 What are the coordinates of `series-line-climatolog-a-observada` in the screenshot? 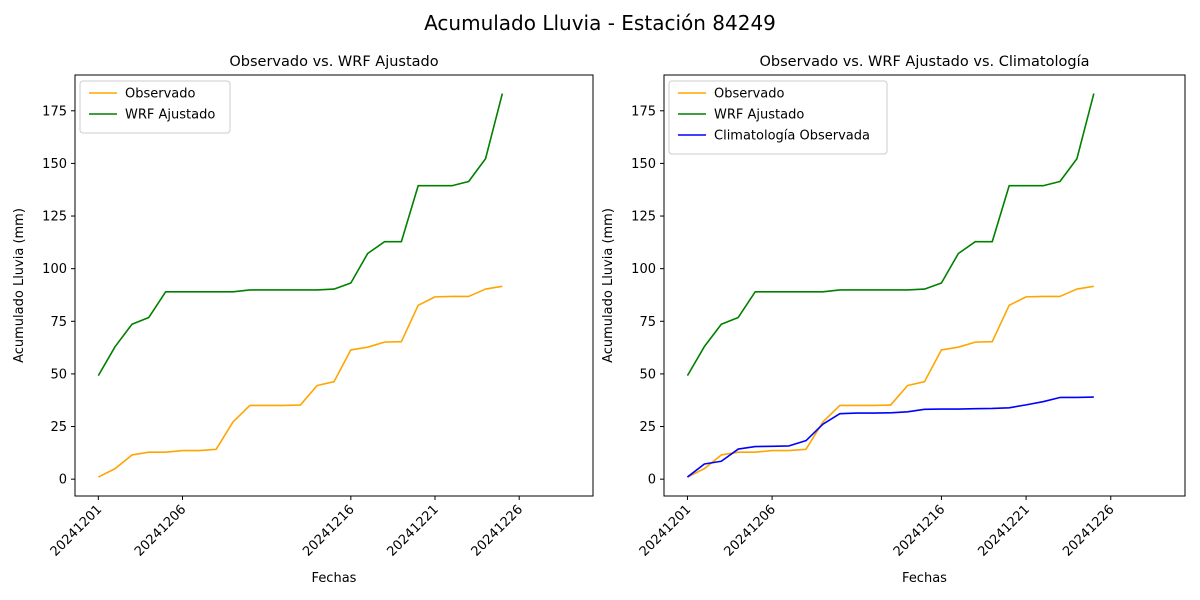 It's located at (890, 437).